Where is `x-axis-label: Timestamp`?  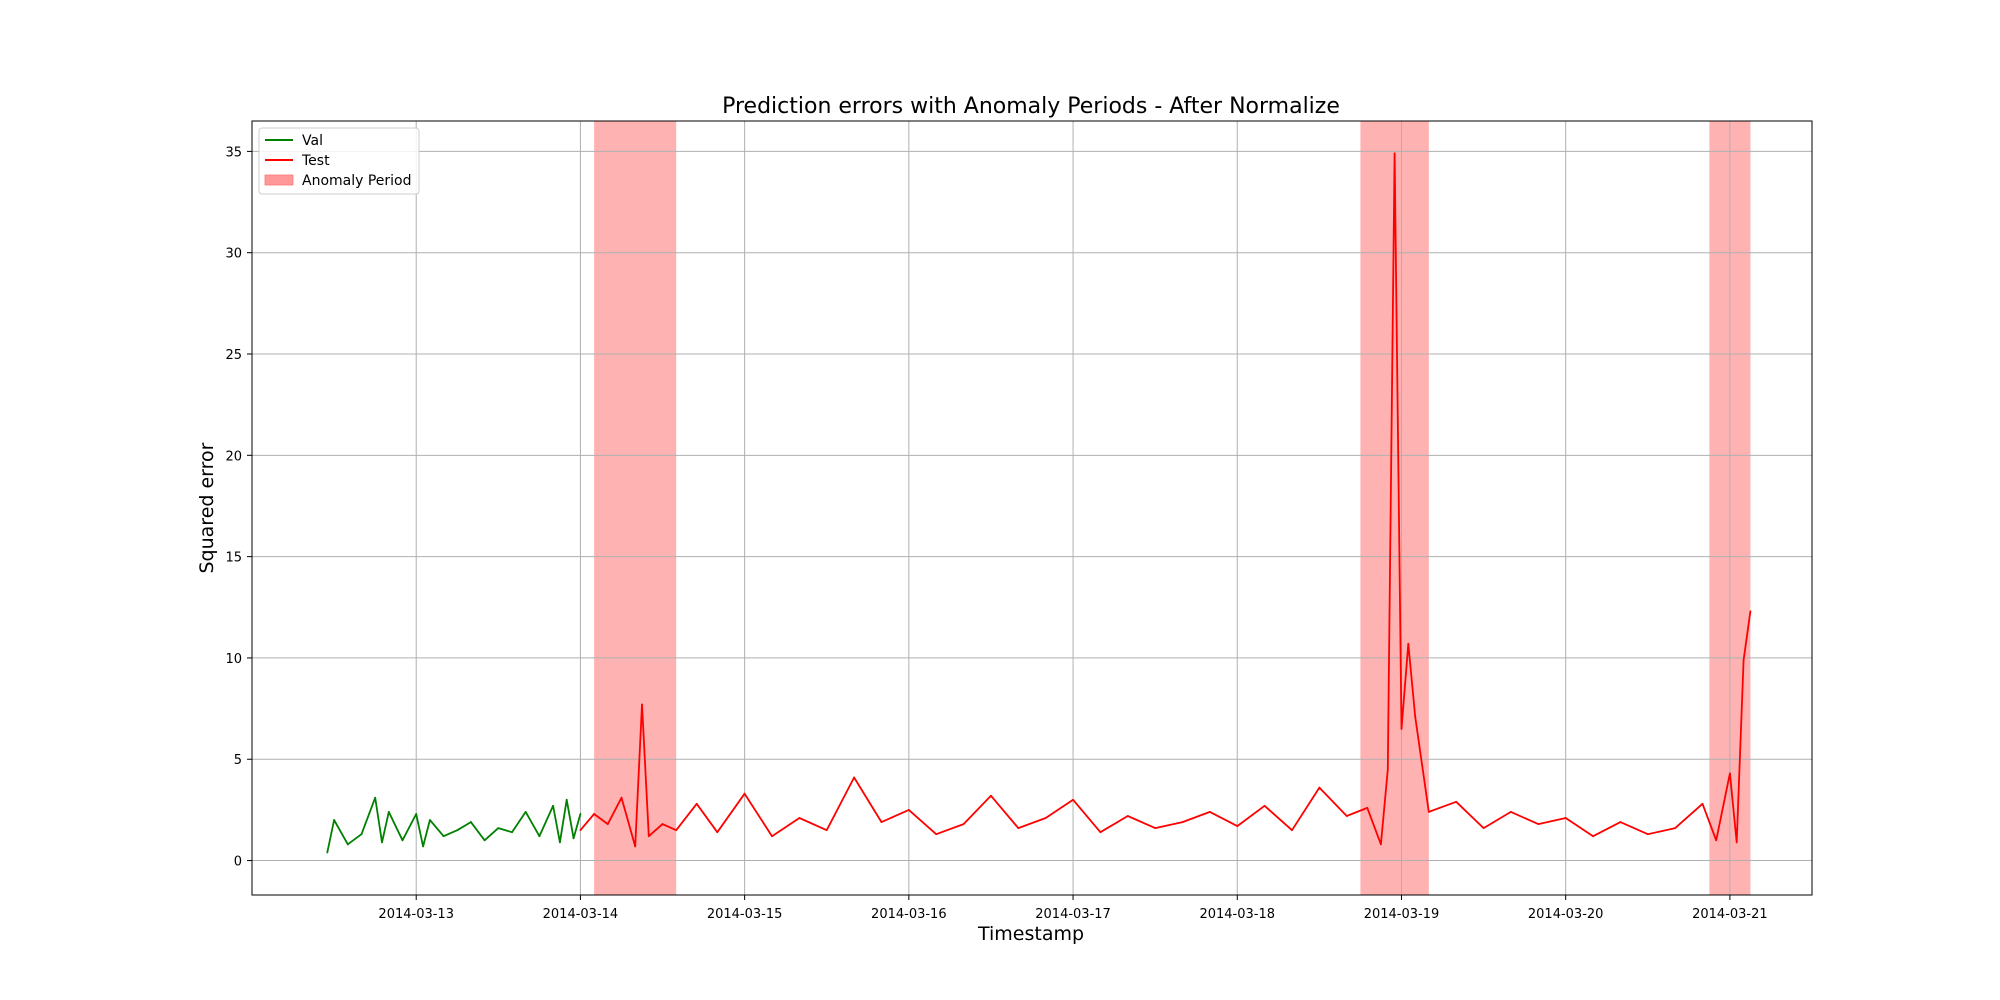
x-axis-label: Timestamp is located at coordinates (1030, 934).